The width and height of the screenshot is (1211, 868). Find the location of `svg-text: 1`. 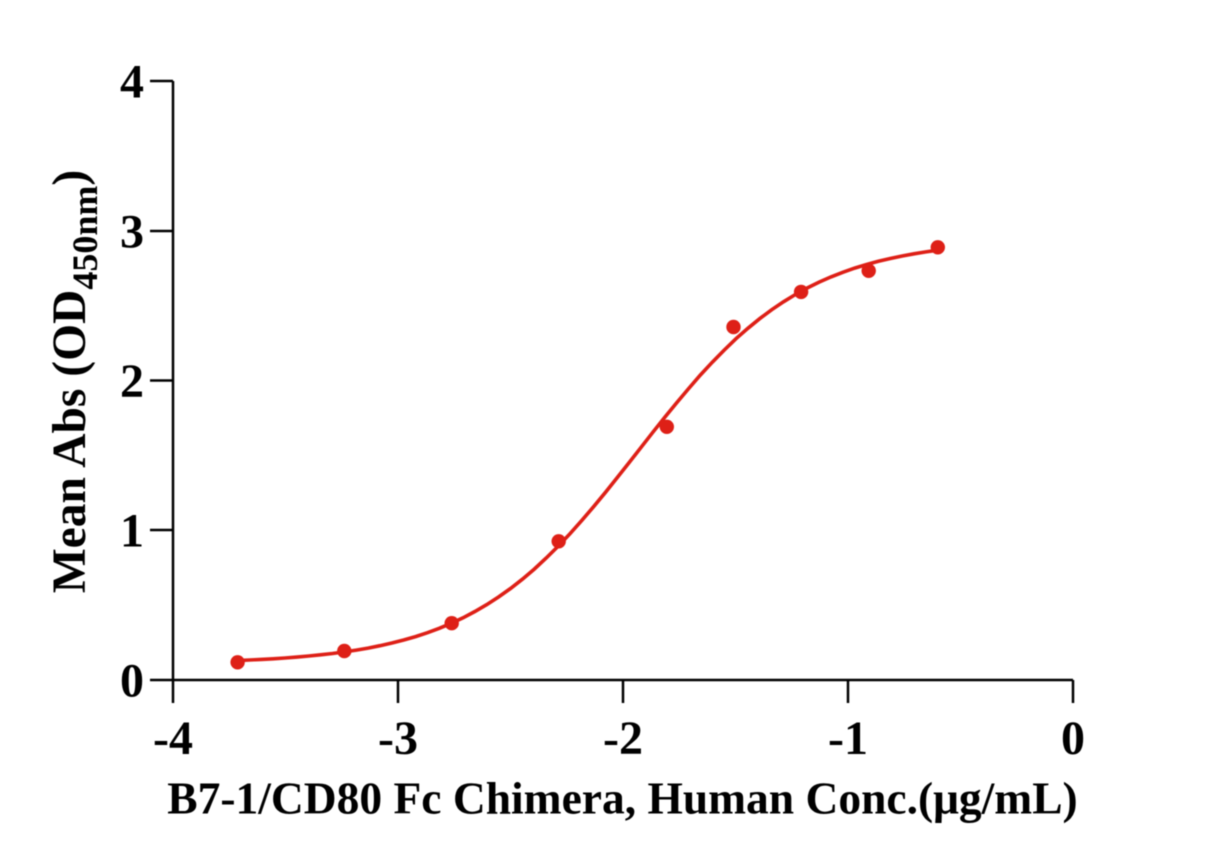

svg-text: 1 is located at coordinates (132, 531).